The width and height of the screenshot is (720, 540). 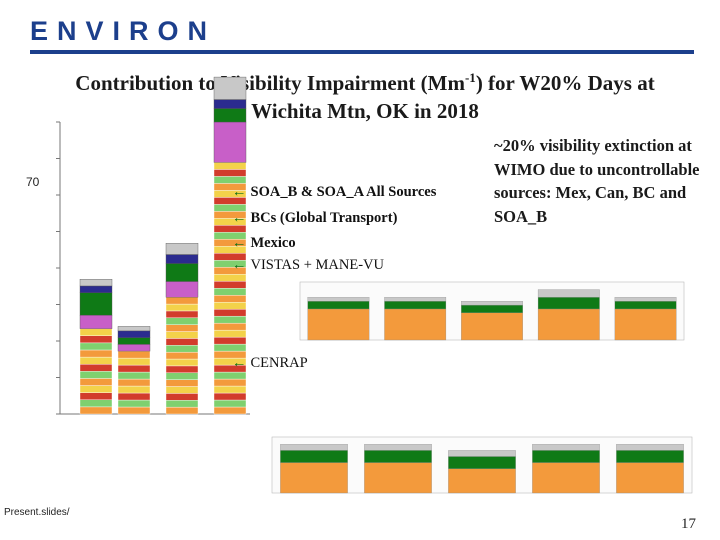 What do you see at coordinates (37, 512) in the screenshot?
I see `footer-file-label: Present.slides/` at bounding box center [37, 512].